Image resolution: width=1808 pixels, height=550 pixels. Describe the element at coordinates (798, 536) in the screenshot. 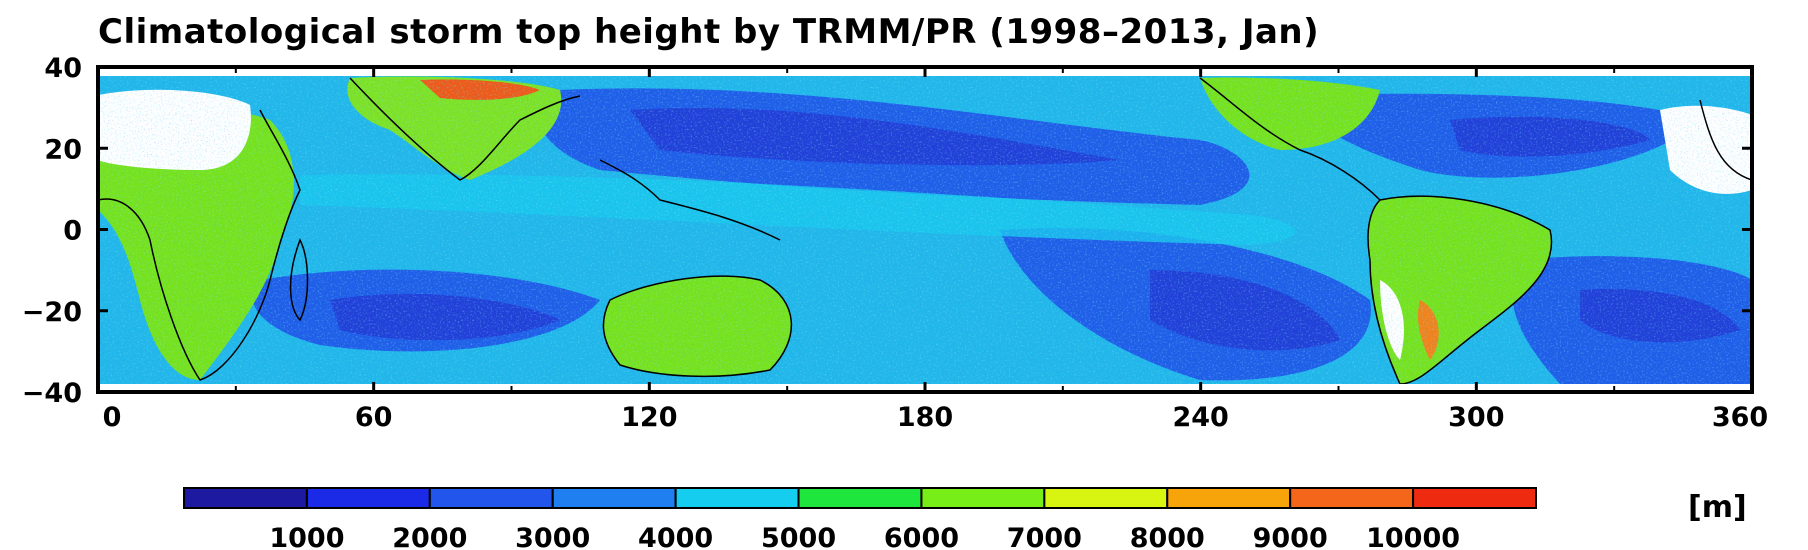

I see `colorbar-label: 5000` at that location.